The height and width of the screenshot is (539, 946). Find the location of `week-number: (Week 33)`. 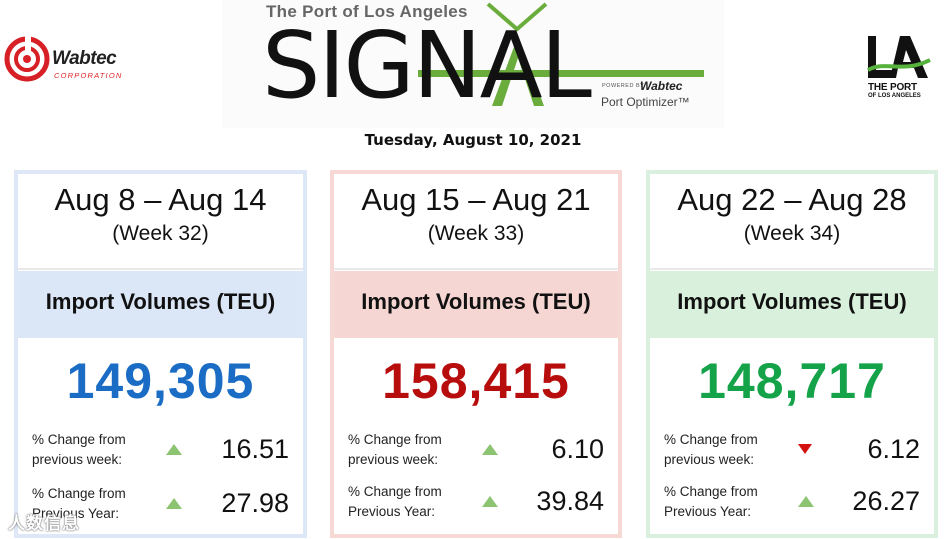

week-number: (Week 33) is located at coordinates (476, 233).